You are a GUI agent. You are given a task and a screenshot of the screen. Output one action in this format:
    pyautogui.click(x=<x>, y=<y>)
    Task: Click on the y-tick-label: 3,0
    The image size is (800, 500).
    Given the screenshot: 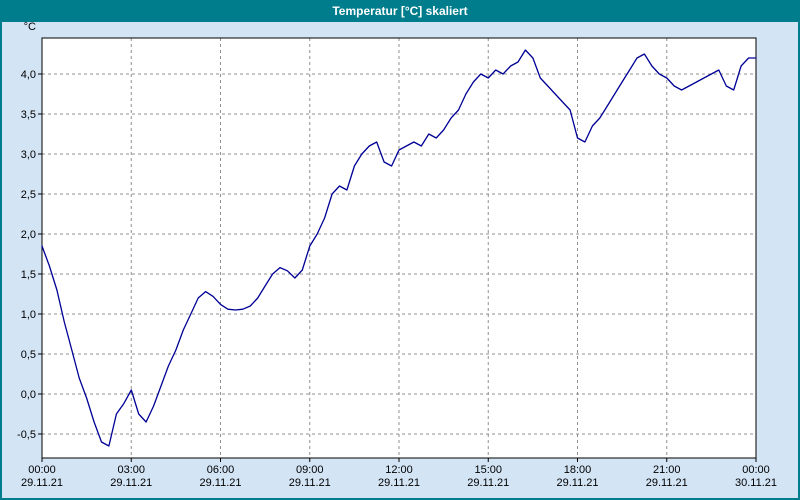 What is the action you would take?
    pyautogui.click(x=28, y=155)
    